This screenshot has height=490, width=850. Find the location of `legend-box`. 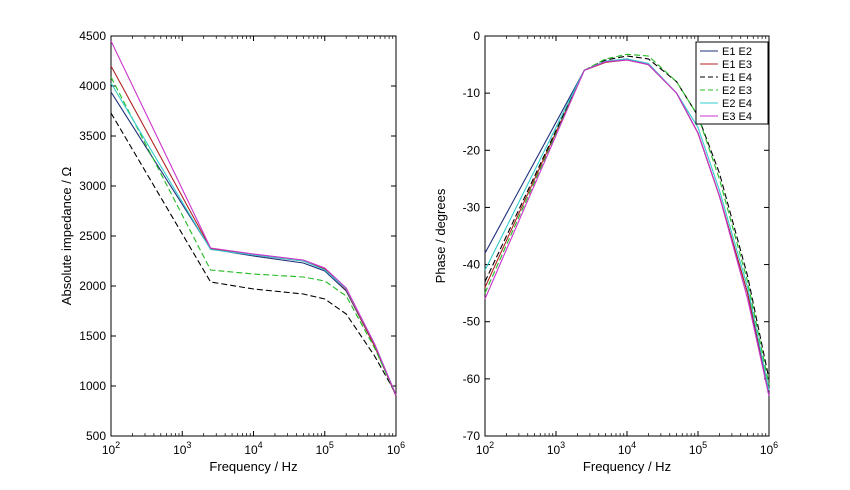

legend-box is located at coordinates (732, 83).